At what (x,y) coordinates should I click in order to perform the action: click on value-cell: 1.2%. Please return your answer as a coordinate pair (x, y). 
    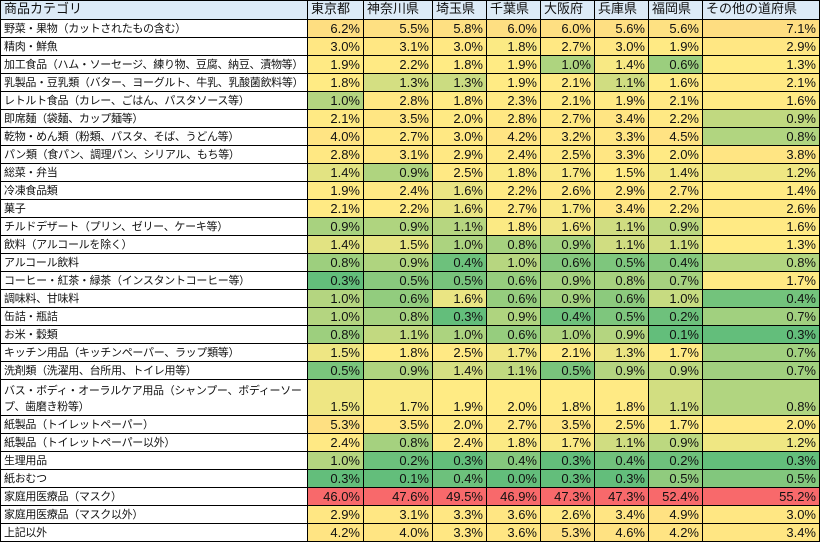
    Looking at the image, I should click on (761, 442).